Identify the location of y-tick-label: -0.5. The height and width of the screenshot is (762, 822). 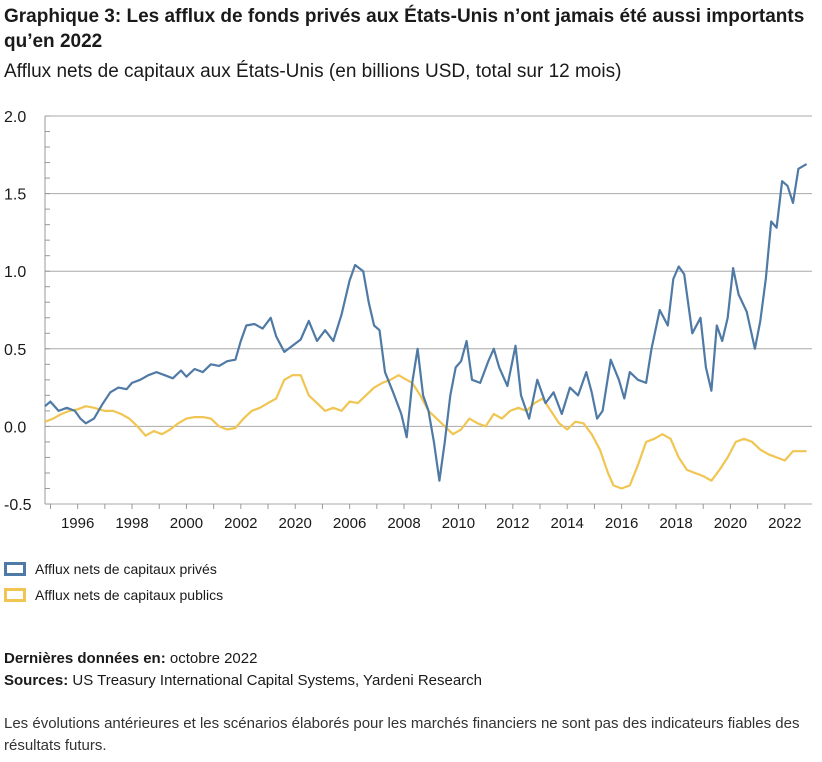
(18, 505).